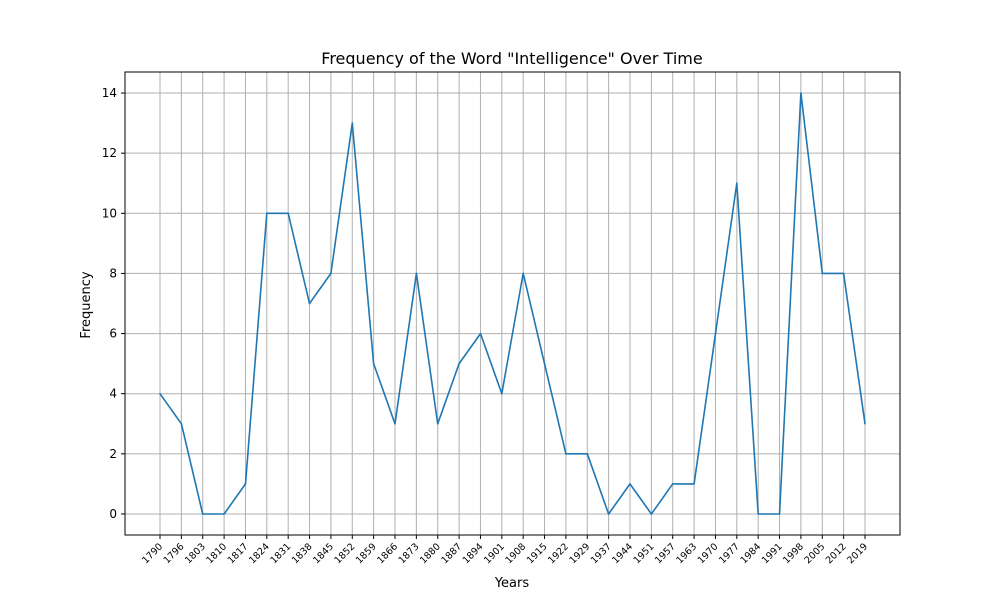  Describe the element at coordinates (113, 334) in the screenshot. I see `y-tick-label: 6` at that location.